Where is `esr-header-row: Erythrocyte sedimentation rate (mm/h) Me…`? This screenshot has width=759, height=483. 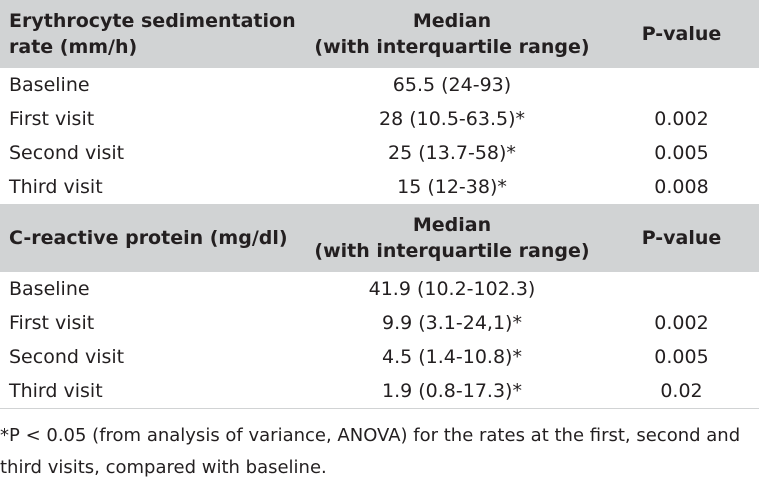
esr-header-row: Erythrocyte sedimentation rate (mm/h) Me… is located at coordinates (379, 34).